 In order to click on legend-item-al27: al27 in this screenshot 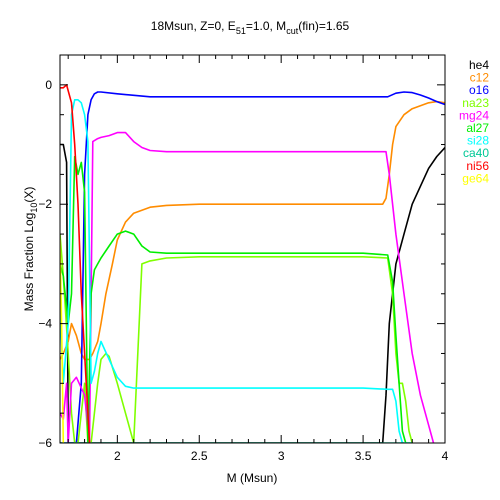, I will do `click(477, 128)`.